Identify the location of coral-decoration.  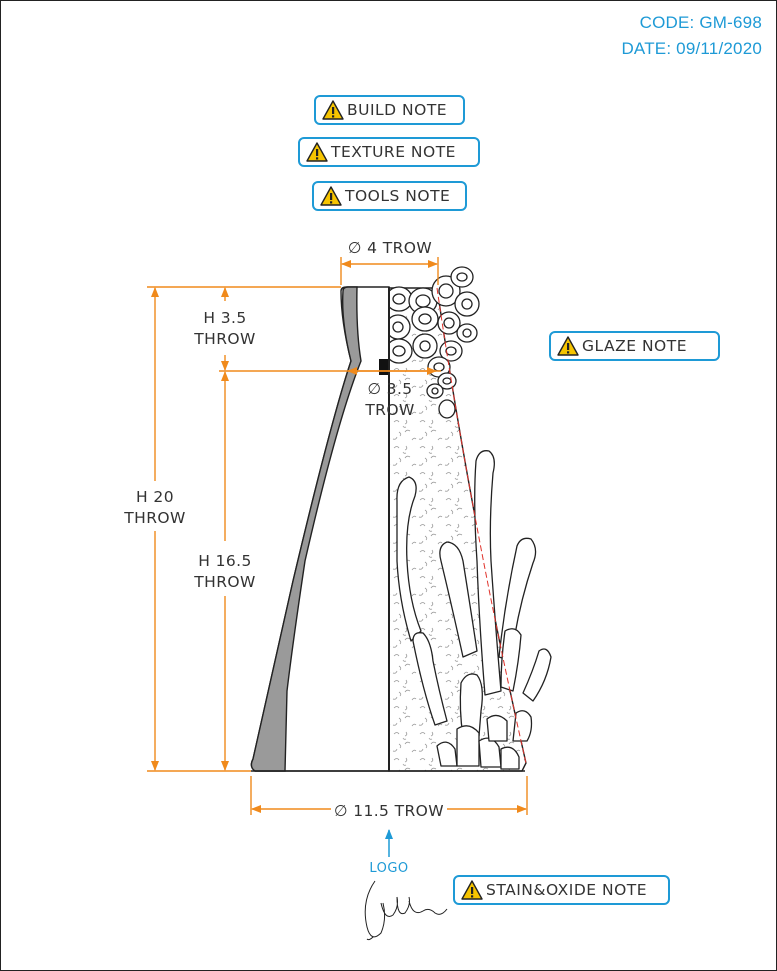
(474, 610).